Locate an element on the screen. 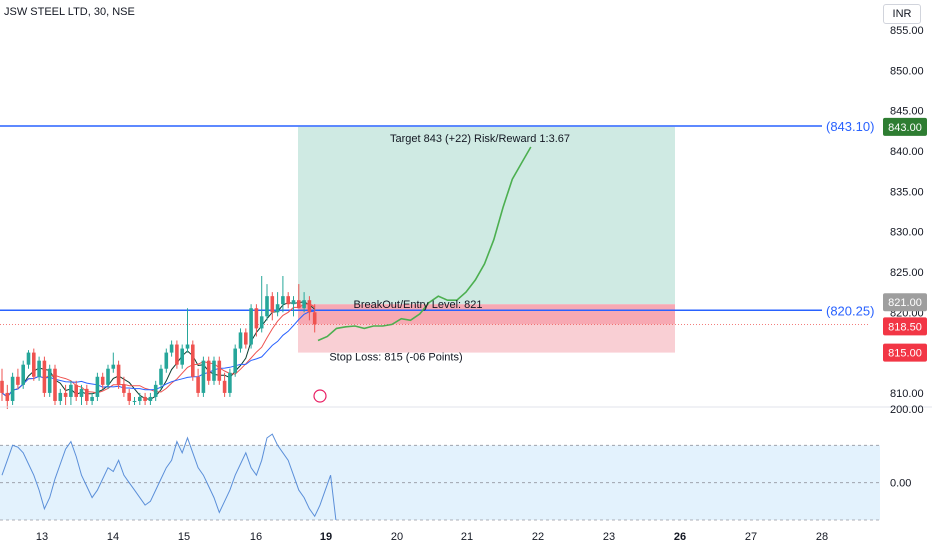 This screenshot has height=555, width=932. entry-zone is located at coordinates (486, 314).